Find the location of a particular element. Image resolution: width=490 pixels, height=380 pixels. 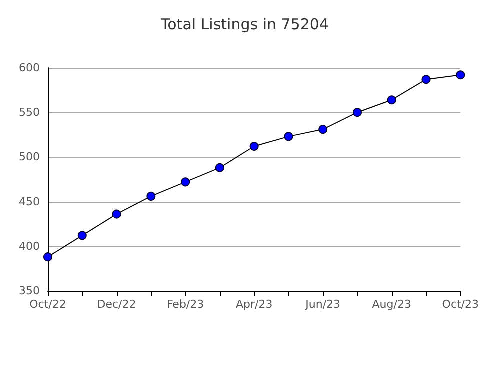

y-tick-label: 400 is located at coordinates (29, 246).